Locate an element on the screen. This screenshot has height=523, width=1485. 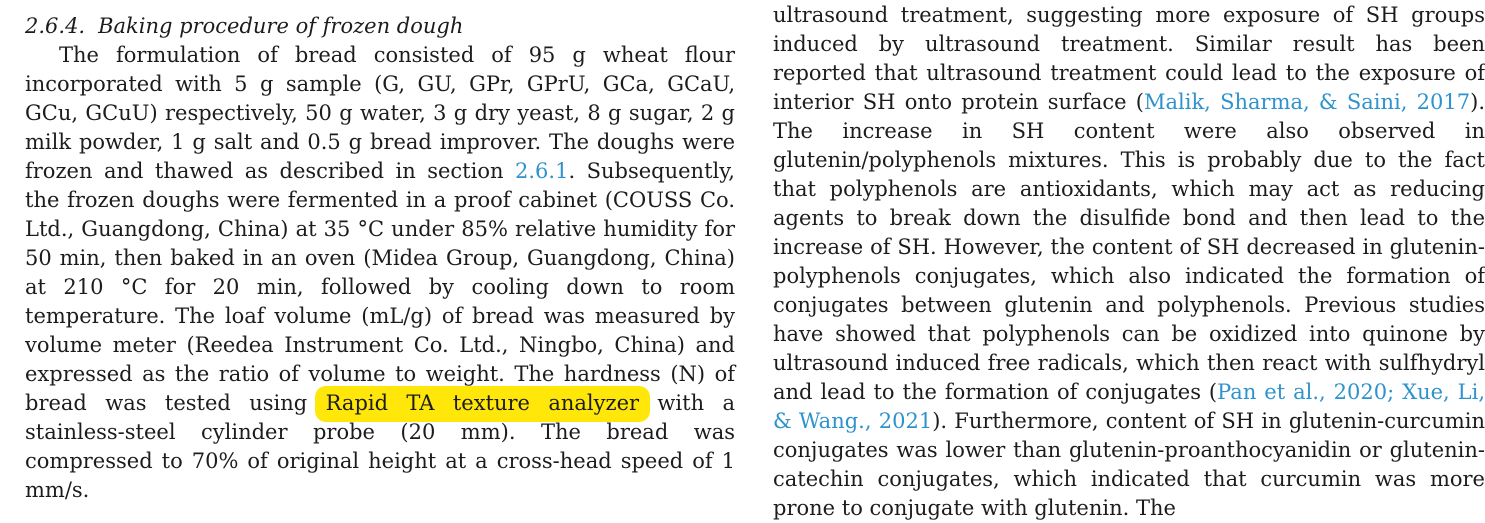
section-ref-link-2-6-1: 2.6.1 is located at coordinates (542, 171).